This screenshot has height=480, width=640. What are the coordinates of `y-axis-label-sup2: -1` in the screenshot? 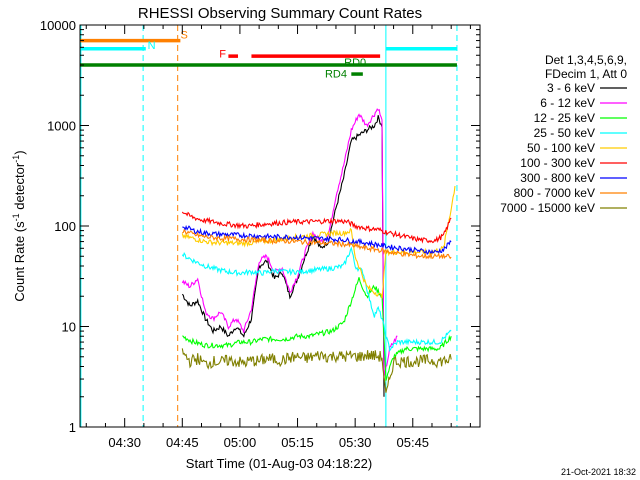 It's located at (16, 159).